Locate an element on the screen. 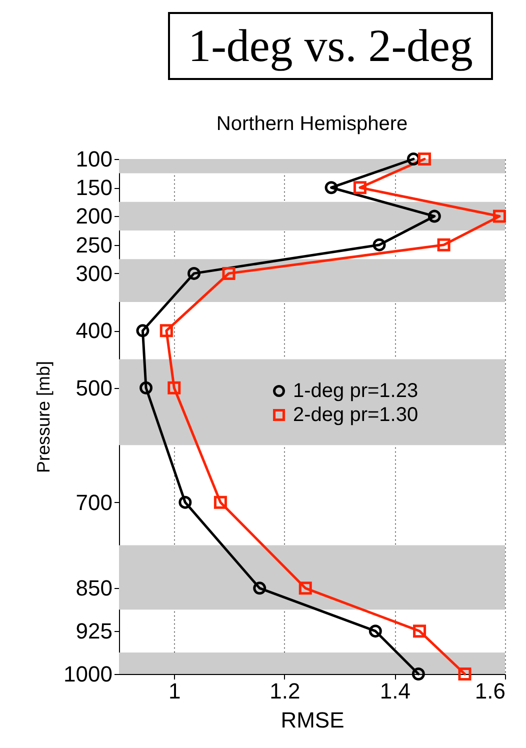  y-tick-label: 850 is located at coordinates (94, 588).